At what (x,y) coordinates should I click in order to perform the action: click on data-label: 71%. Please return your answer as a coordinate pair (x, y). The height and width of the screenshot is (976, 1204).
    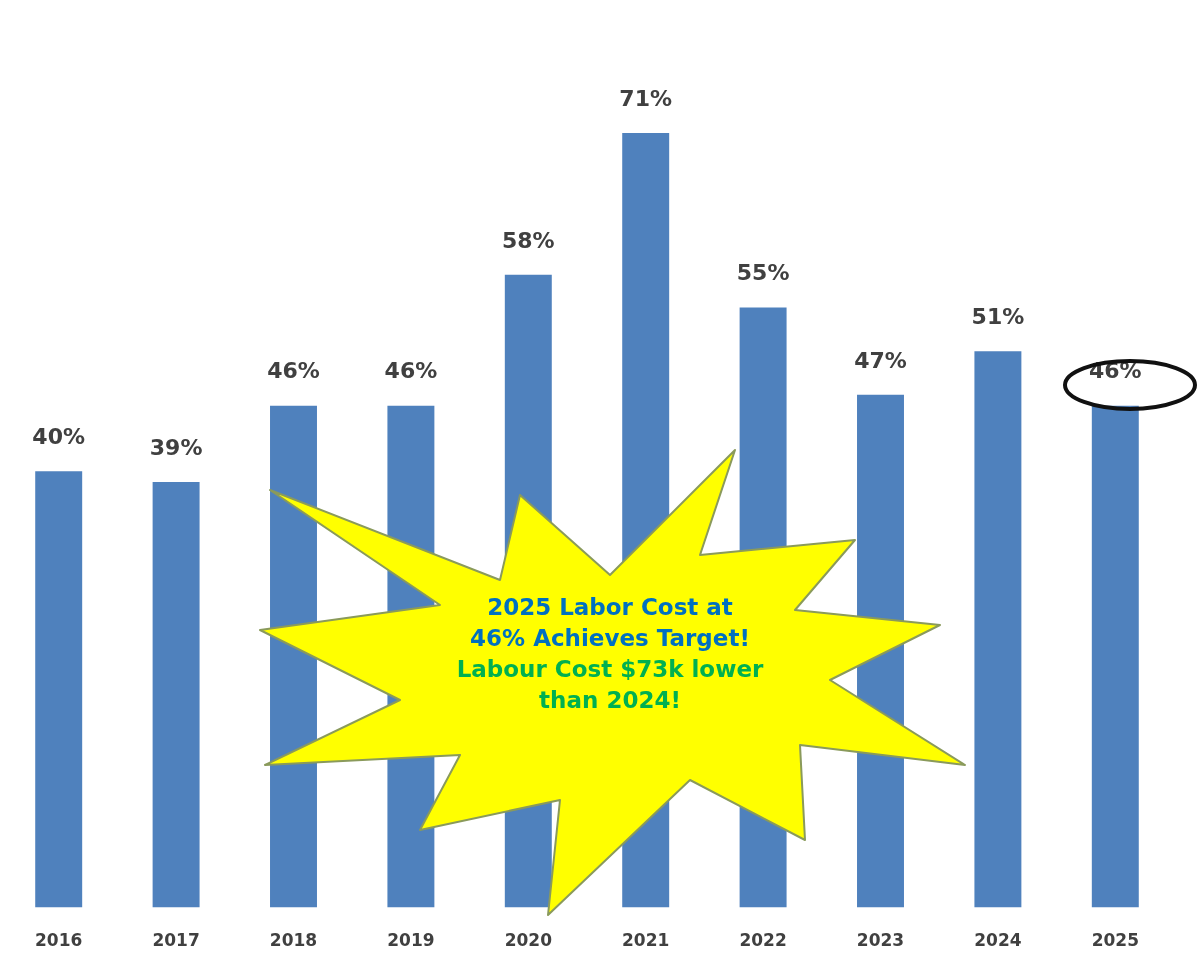
    Looking at the image, I should click on (646, 98).